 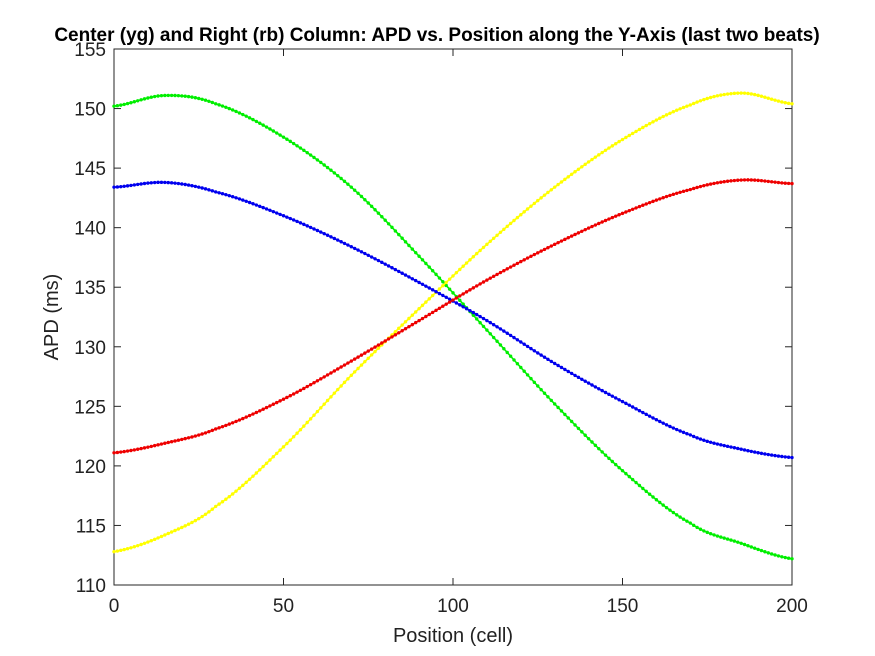 What do you see at coordinates (623, 606) in the screenshot?
I see `x-tick-label: 150` at bounding box center [623, 606].